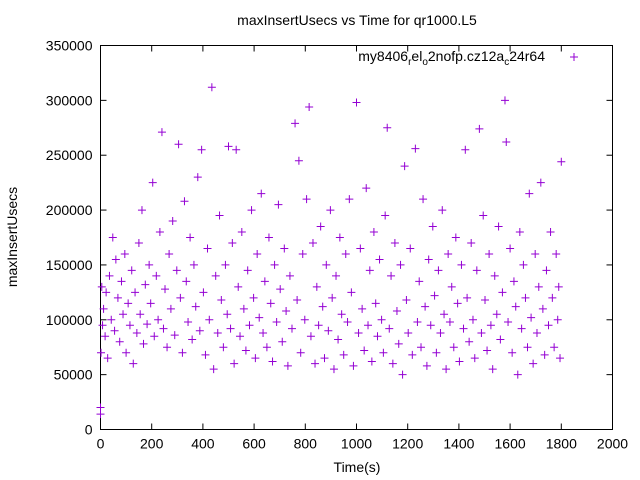 This screenshot has width=640, height=480. What do you see at coordinates (101, 444) in the screenshot?
I see `x-tick-label: 0` at bounding box center [101, 444].